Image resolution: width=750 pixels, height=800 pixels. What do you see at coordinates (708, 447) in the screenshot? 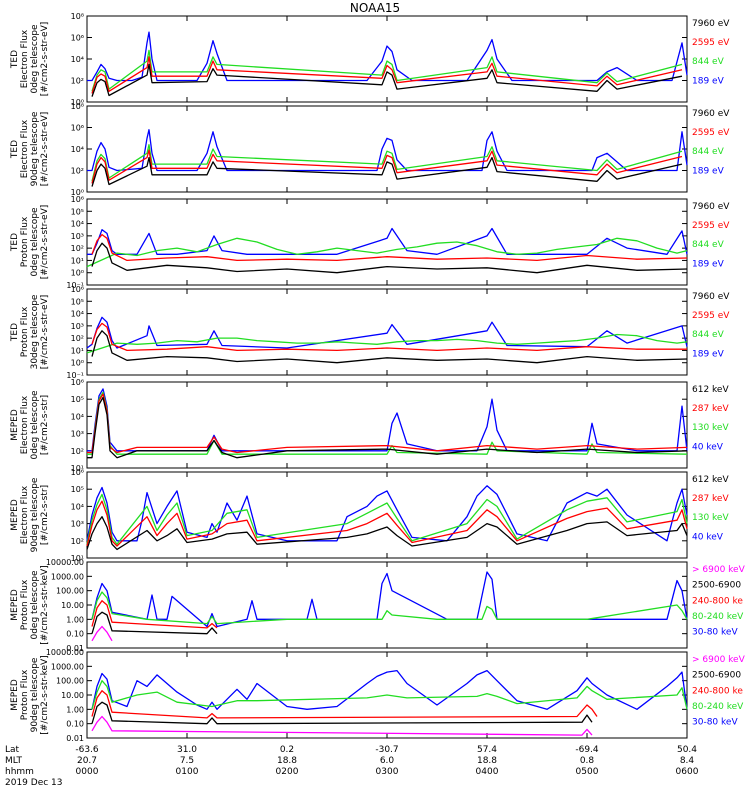
I see `legend-entry: 40 keV` at bounding box center [708, 447].